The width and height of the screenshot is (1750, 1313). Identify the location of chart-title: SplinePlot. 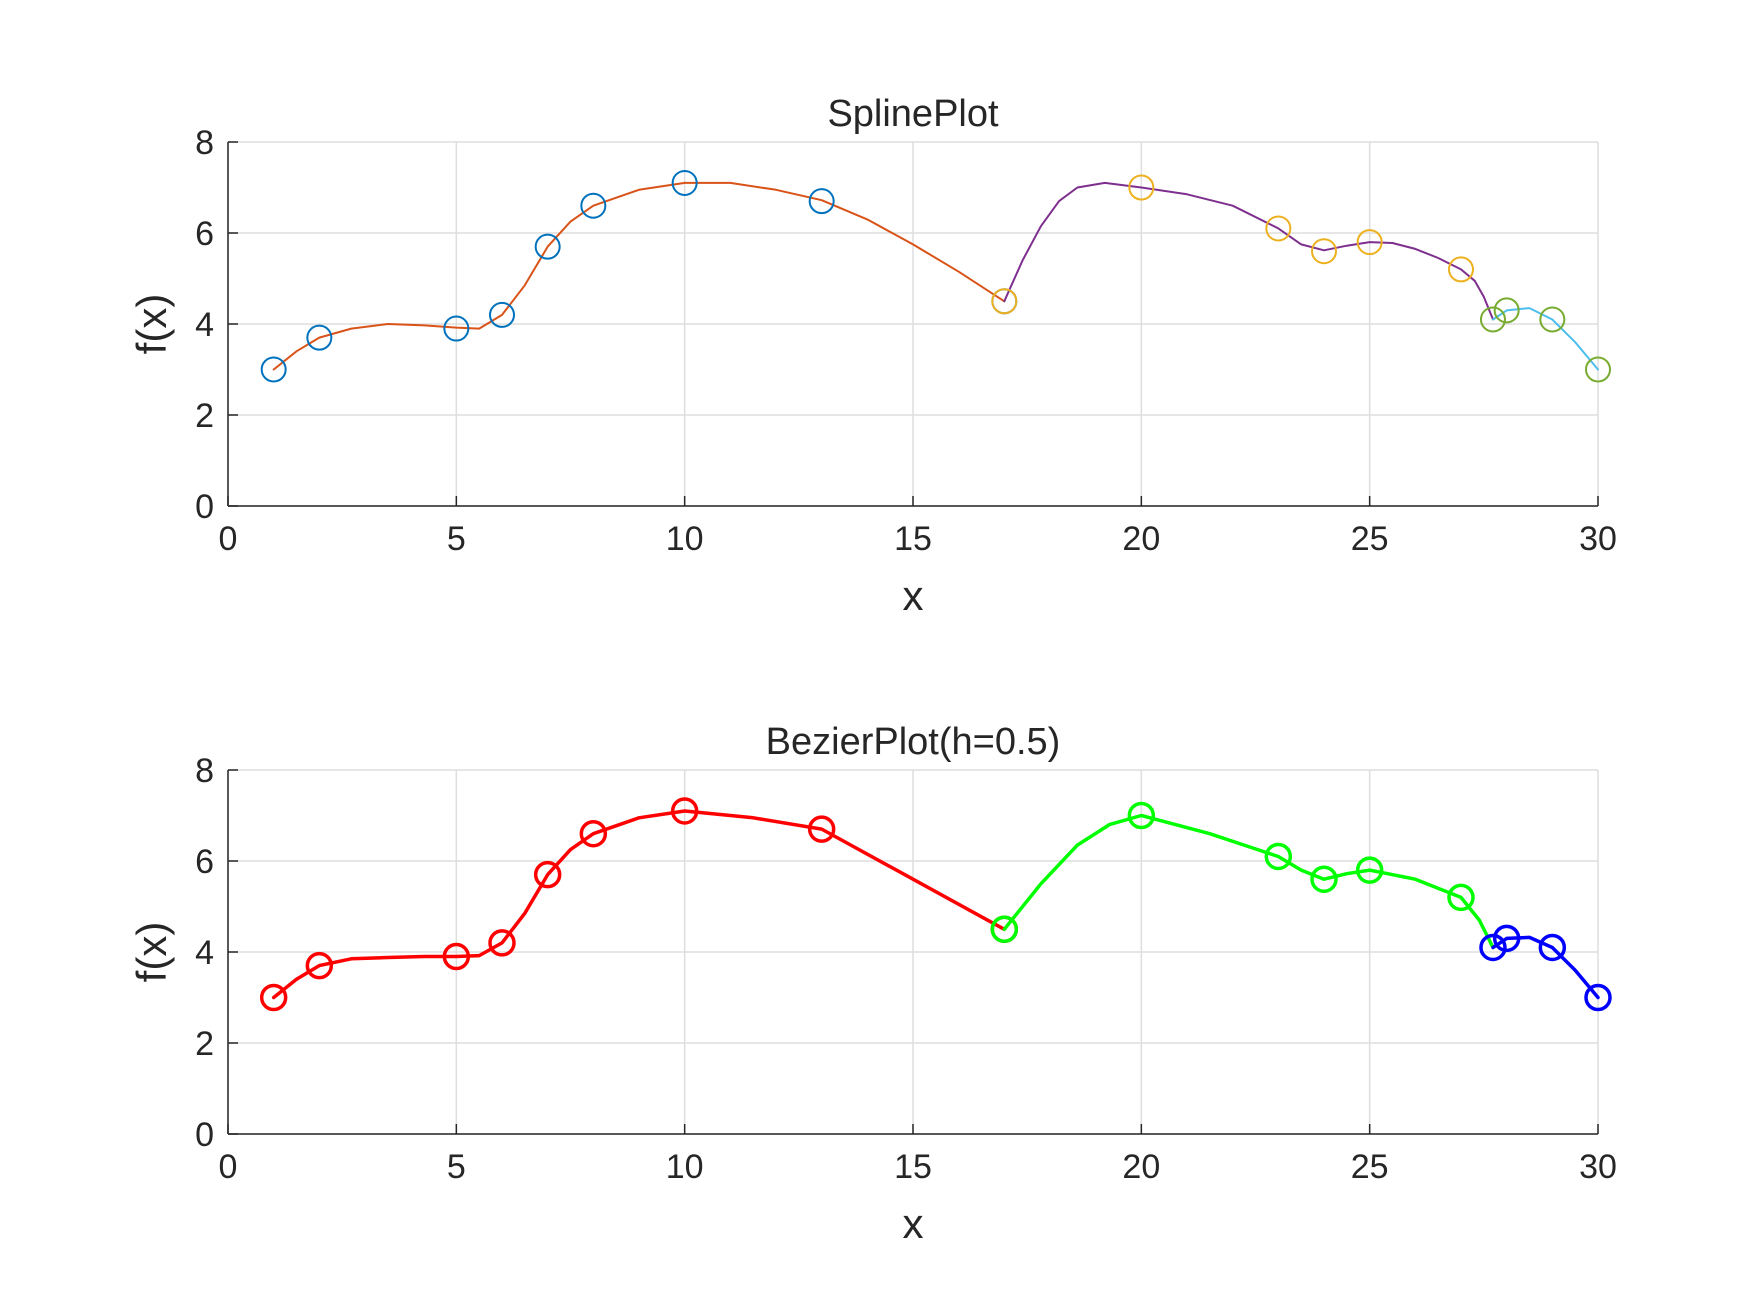
(913, 114).